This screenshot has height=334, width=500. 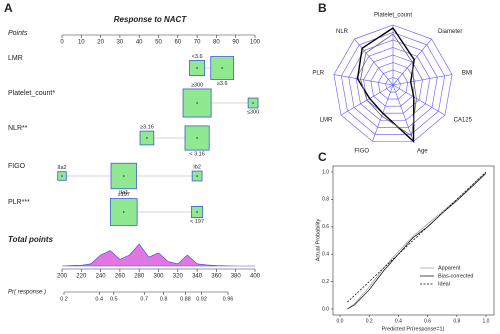 I want to click on x-tick-label: 220, so click(x=81, y=277).